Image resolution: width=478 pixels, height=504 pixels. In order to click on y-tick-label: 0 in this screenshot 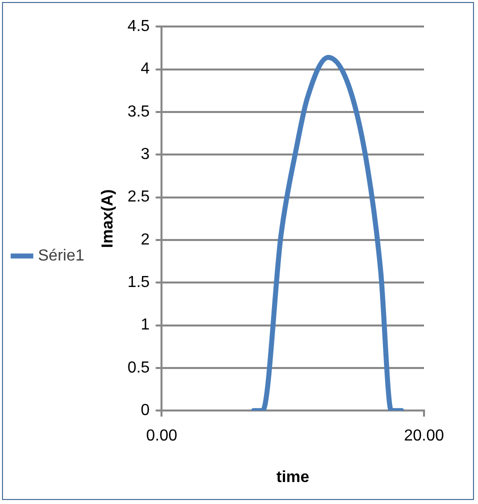, I will do `click(145, 411)`.